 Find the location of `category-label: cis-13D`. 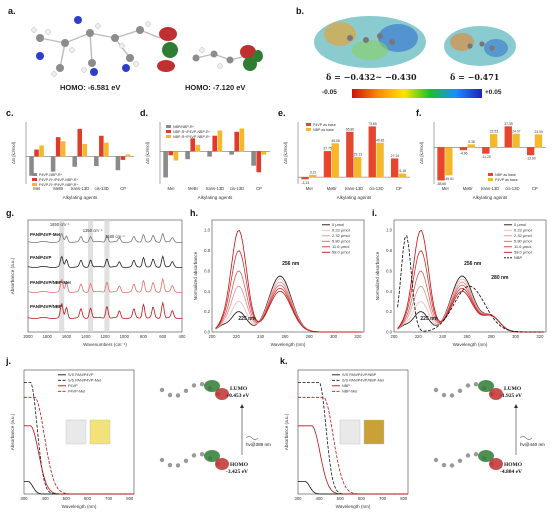

category-label: cis-13D is located at coordinates (101, 188).